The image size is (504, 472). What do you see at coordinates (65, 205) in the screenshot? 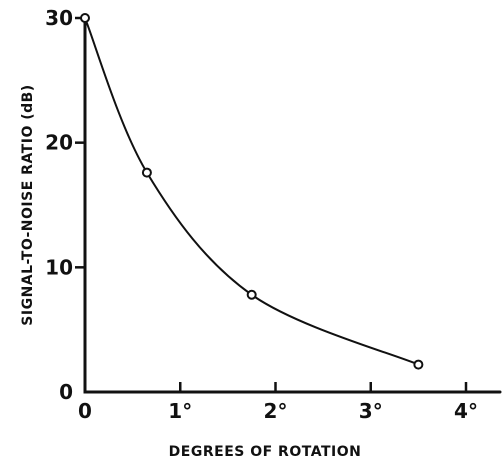
I see `y-axis-ticks: 0 10 20 30` at bounding box center [65, 205].